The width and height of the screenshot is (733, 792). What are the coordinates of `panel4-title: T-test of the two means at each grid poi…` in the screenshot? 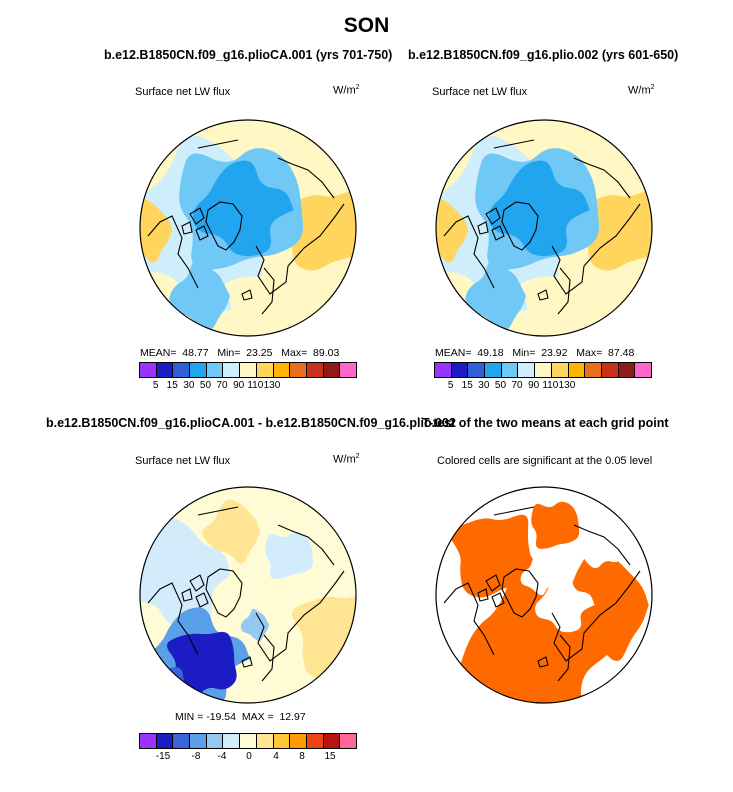 It's located at (545, 423).